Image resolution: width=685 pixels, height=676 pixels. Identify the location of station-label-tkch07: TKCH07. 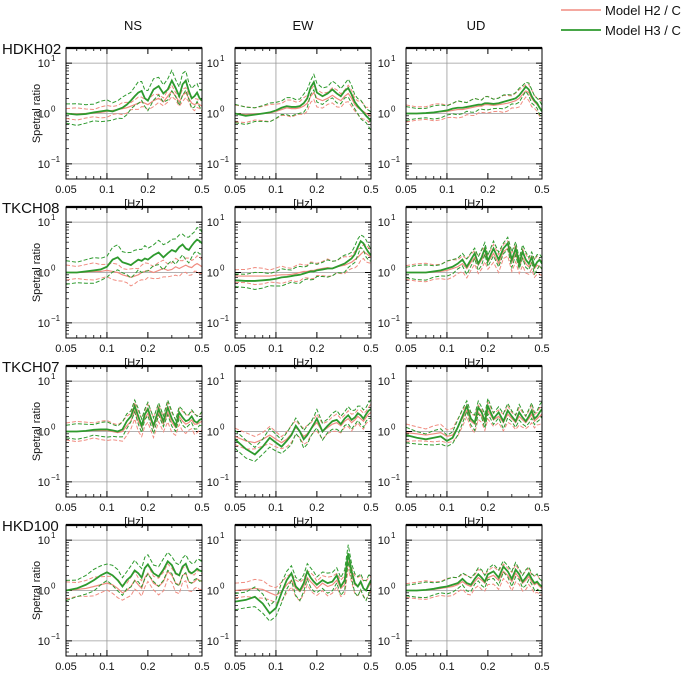
(31, 367).